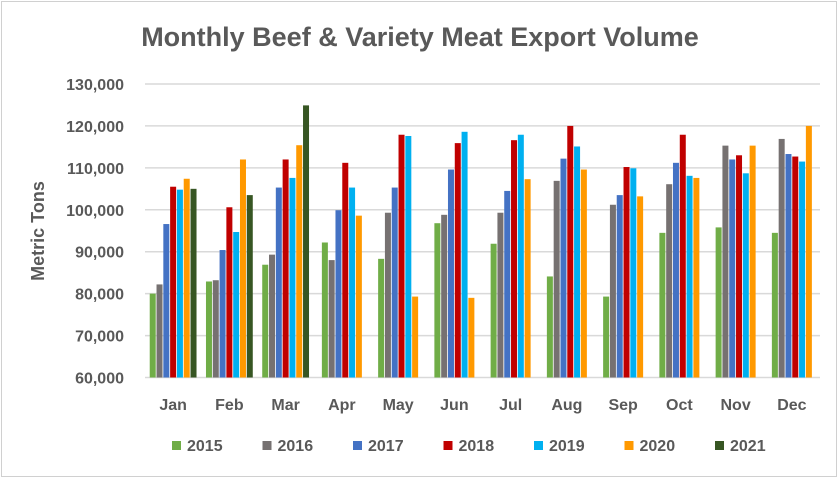 Image resolution: width=840 pixels, height=480 pixels. What do you see at coordinates (682, 256) in the screenshot?
I see `bar-2018-Oct` at bounding box center [682, 256].